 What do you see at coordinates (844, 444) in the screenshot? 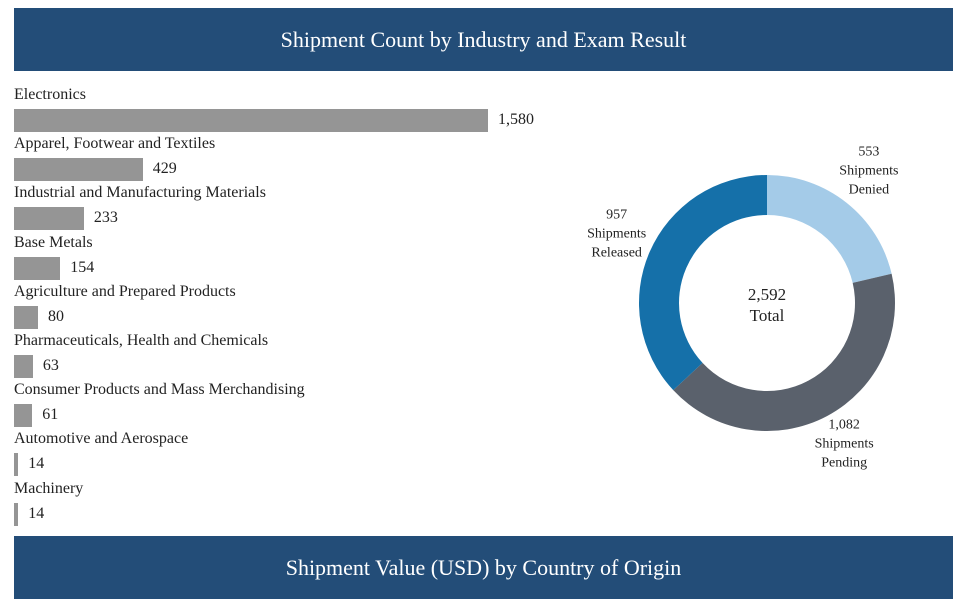
I see `donut-slice-label: 1,082 Shipments Pending` at bounding box center [844, 444].